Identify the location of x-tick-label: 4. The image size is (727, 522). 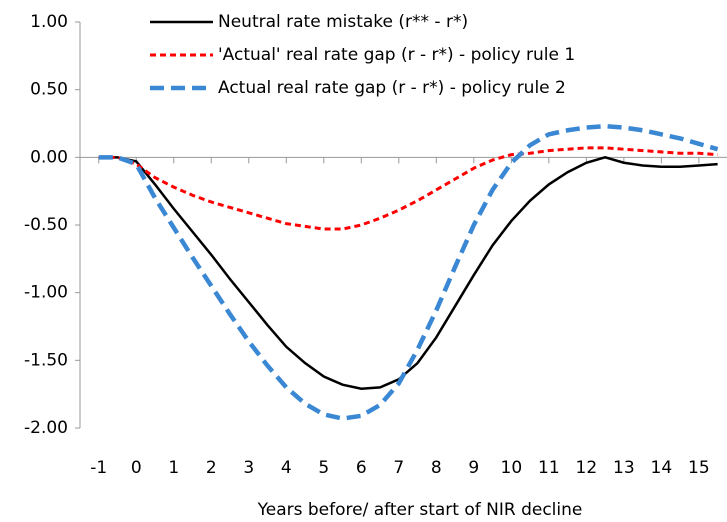
(286, 468).